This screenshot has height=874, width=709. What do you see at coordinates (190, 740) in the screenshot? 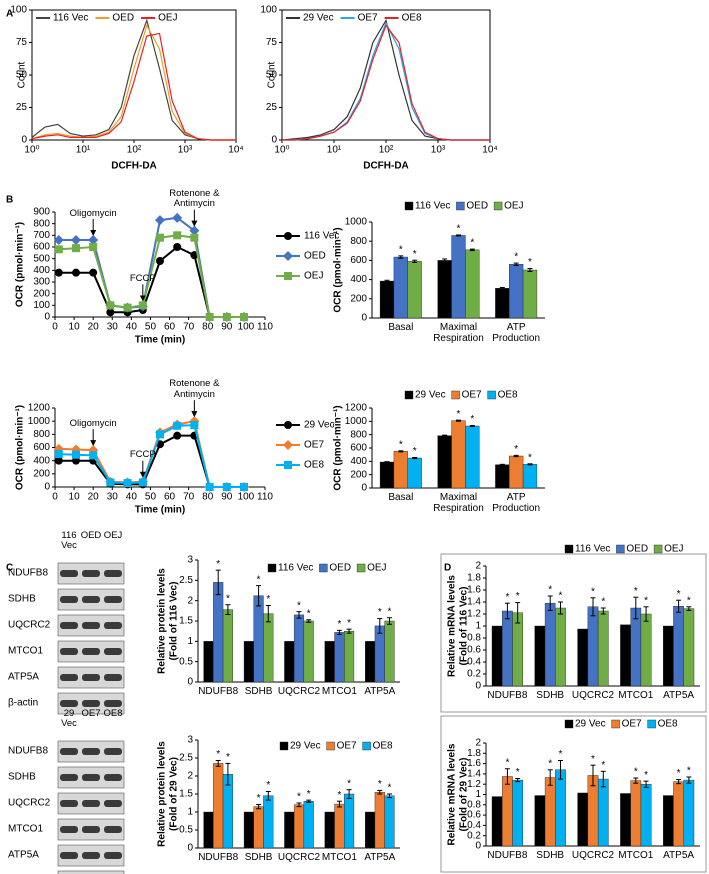
I see `y-tick-label: 3` at bounding box center [190, 740].